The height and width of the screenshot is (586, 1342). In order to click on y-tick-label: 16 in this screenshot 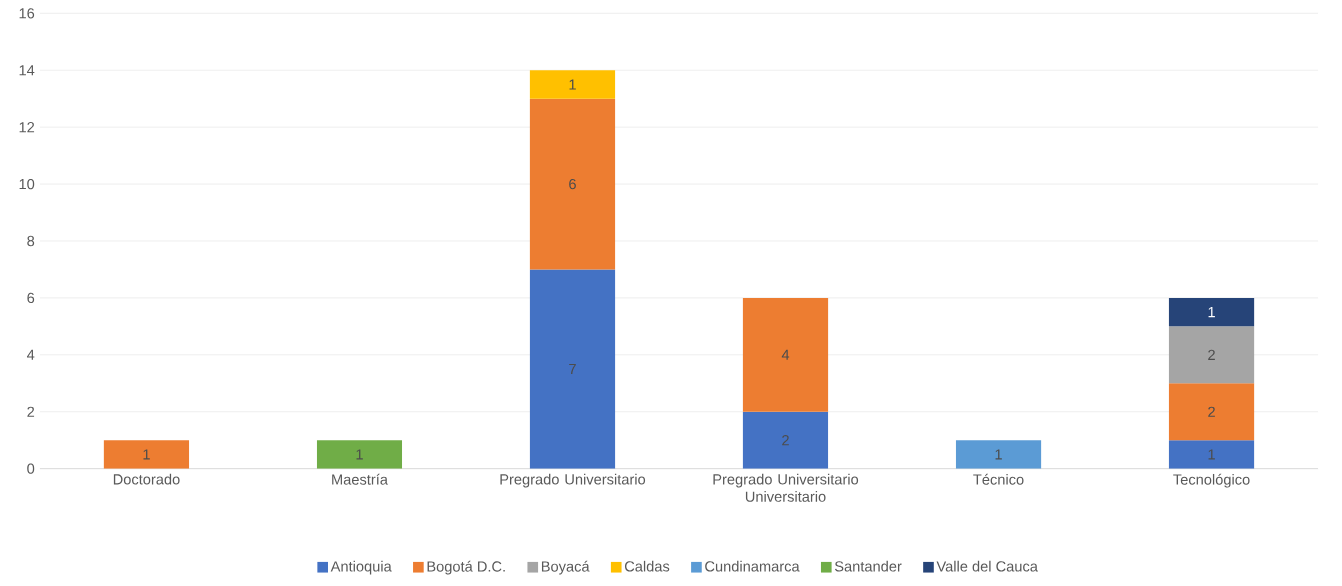, I will do `click(27, 13)`.